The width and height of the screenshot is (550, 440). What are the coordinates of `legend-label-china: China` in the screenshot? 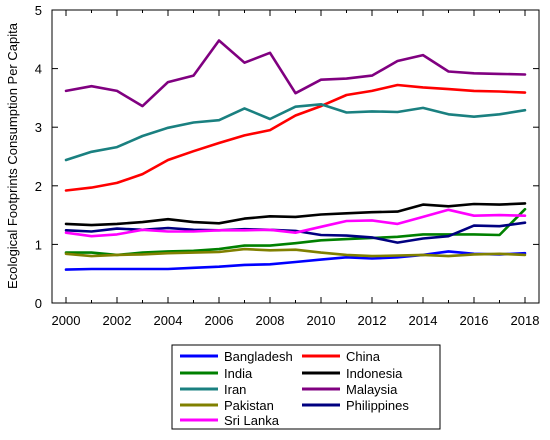 It's located at (363, 356).